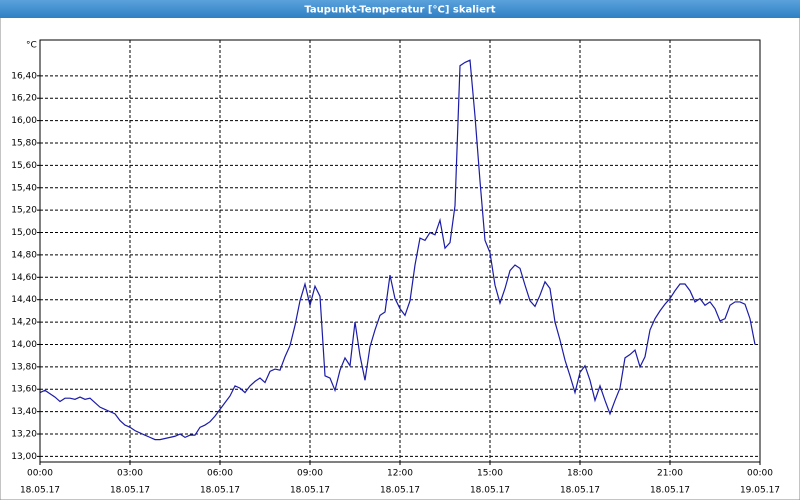  I want to click on y-tick-label: 14,40, so click(24, 300).